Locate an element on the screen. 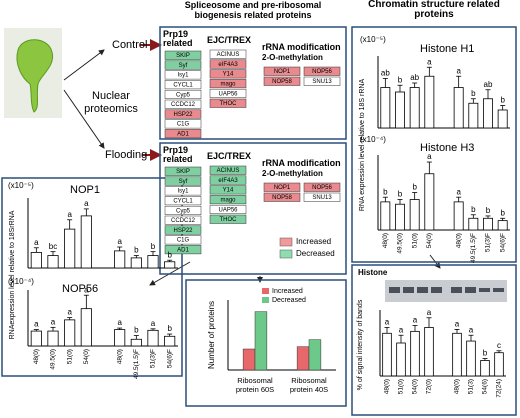  chart-title: NOP56 is located at coordinates (80, 289).